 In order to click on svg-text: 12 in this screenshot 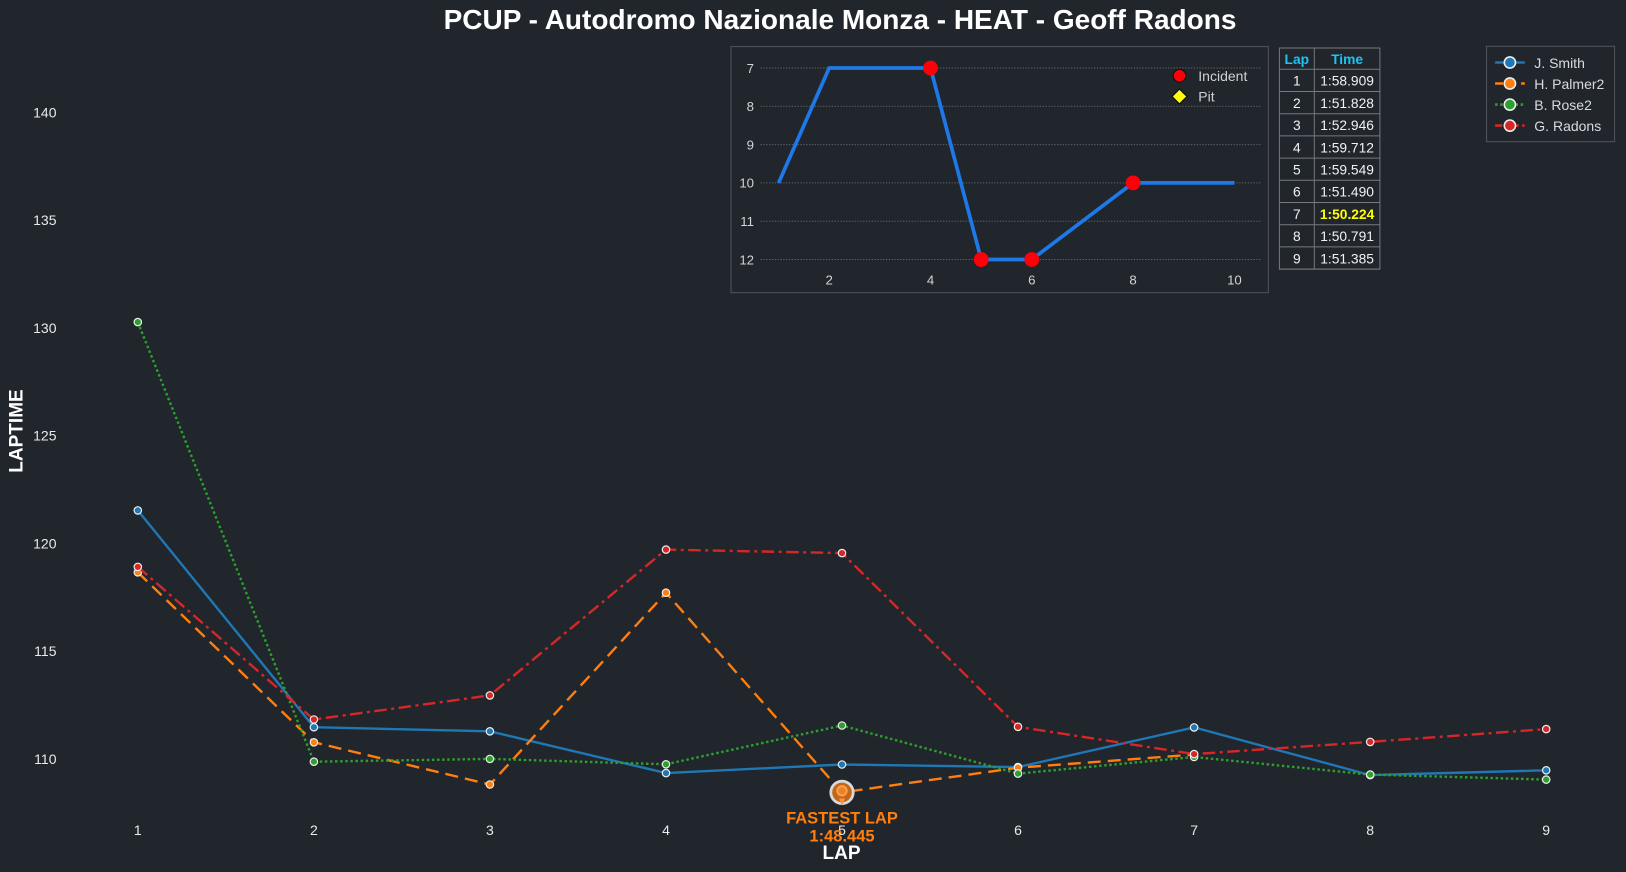, I will do `click(746, 259)`.